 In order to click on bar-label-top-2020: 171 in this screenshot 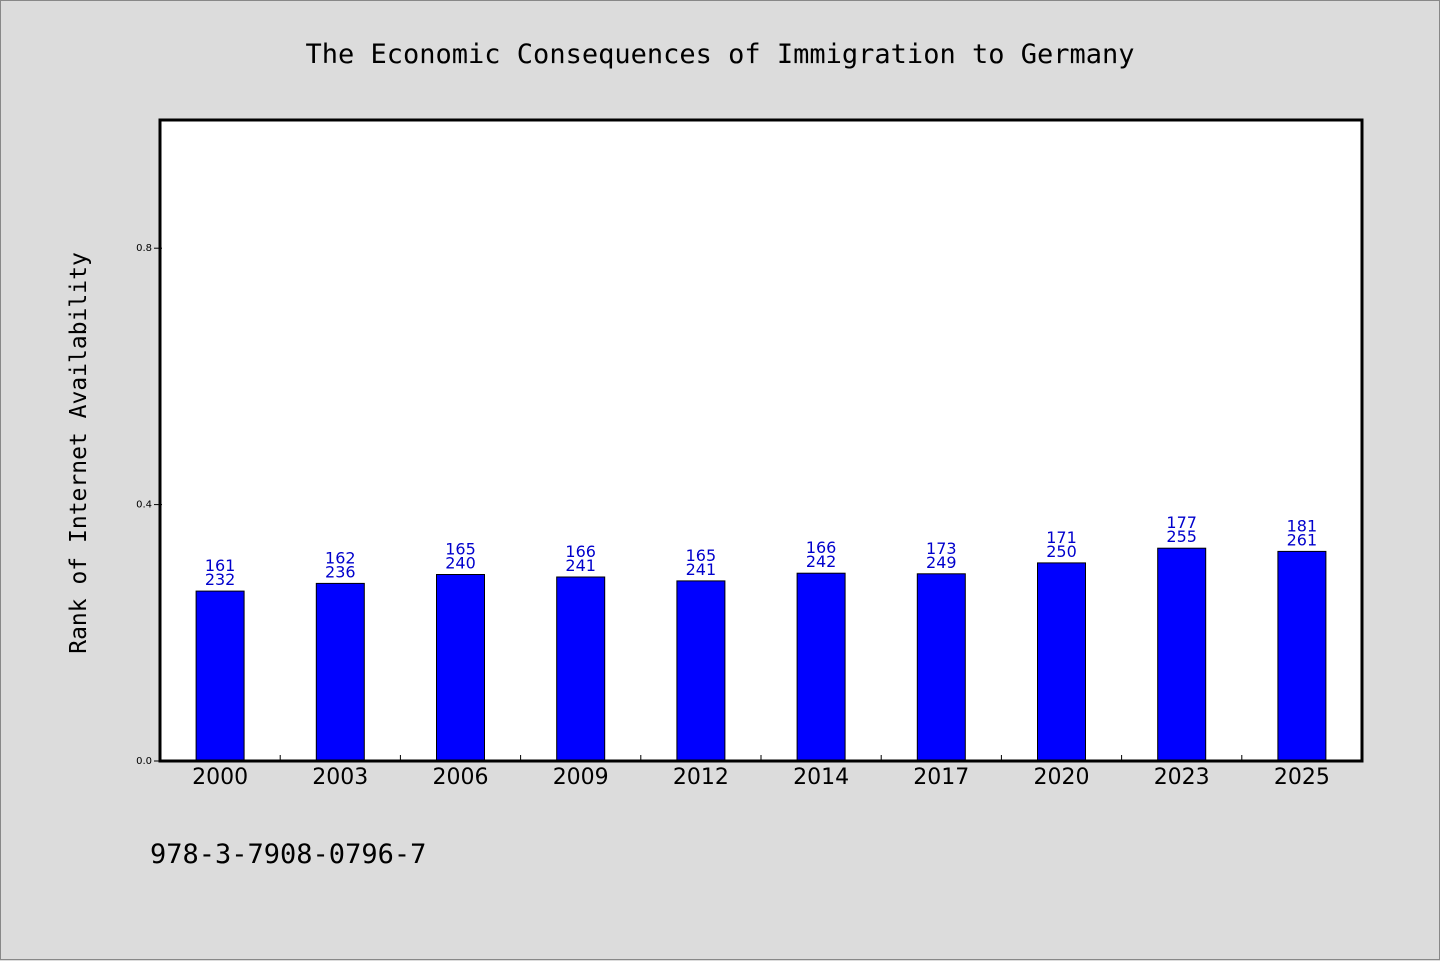, I will do `click(1061, 537)`.